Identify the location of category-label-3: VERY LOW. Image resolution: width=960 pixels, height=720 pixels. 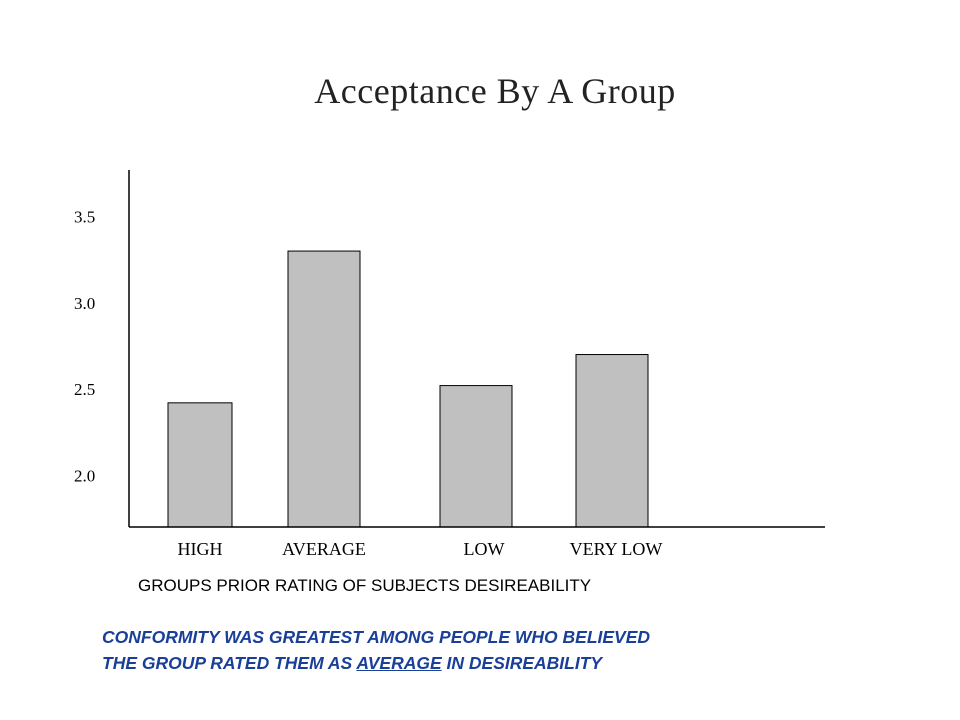
(616, 549).